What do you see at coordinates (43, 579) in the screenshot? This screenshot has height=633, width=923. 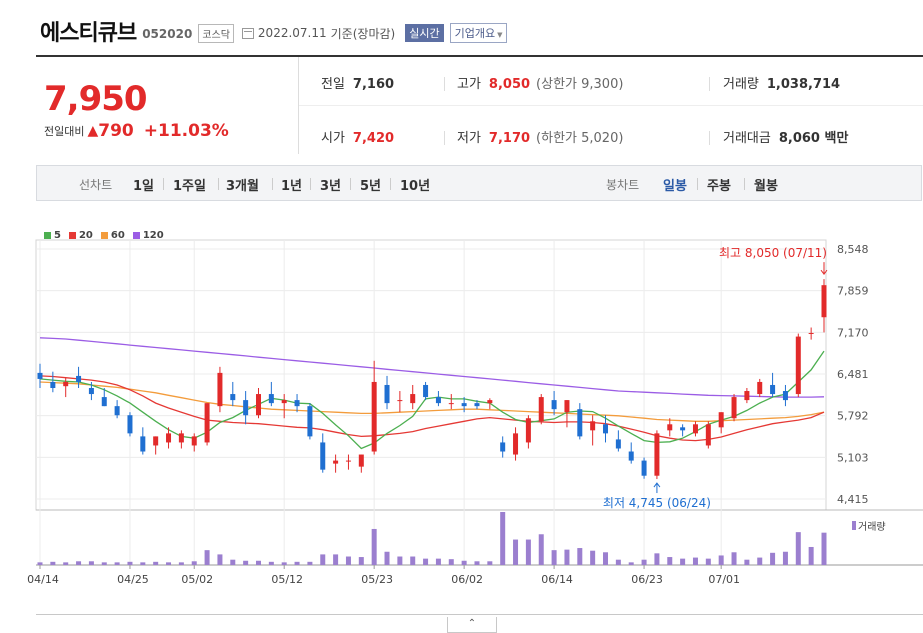 I see `x-tick-label: 04/14` at bounding box center [43, 579].